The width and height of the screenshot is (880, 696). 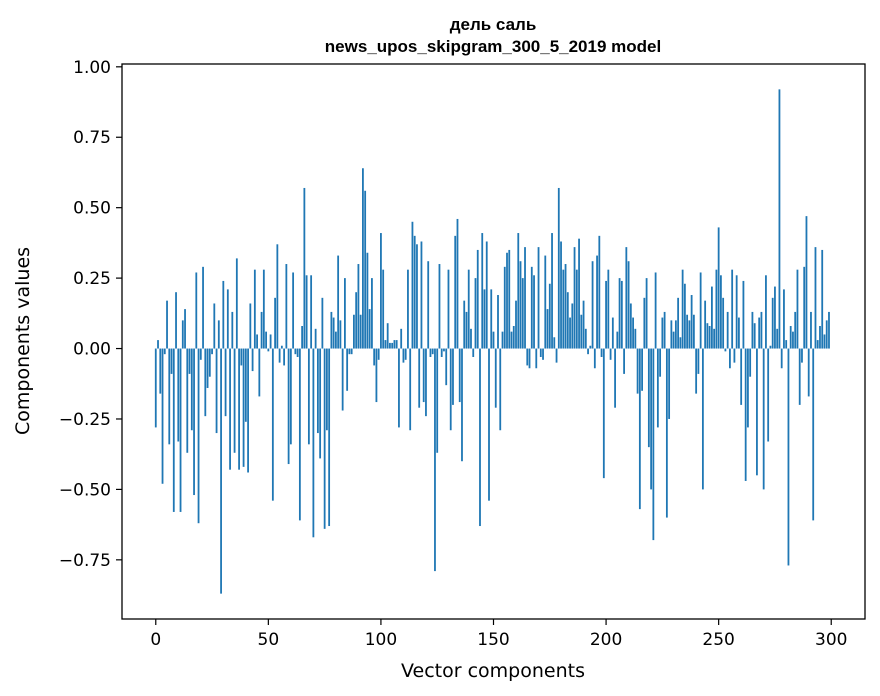 What do you see at coordinates (493, 24) in the screenshot?
I see `chart-title: дель саль` at bounding box center [493, 24].